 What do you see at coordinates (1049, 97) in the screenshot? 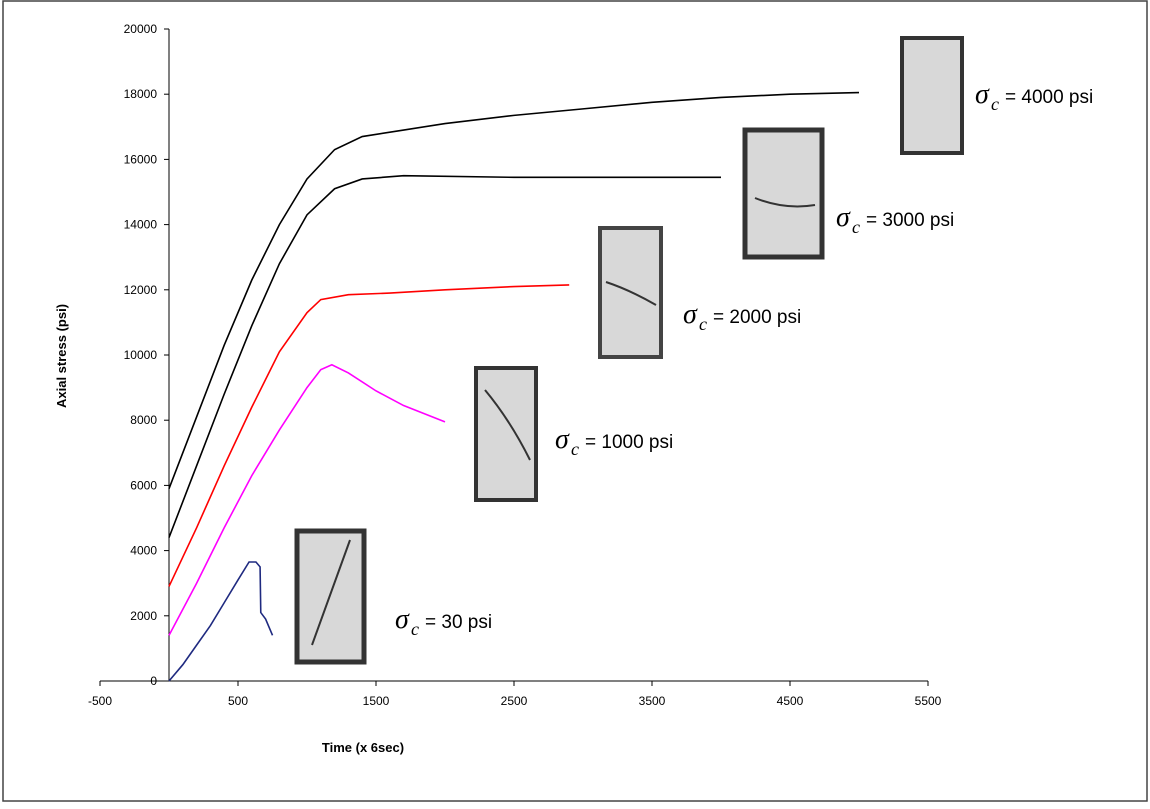
I see `series-label: = 4000 psi` at bounding box center [1049, 97].